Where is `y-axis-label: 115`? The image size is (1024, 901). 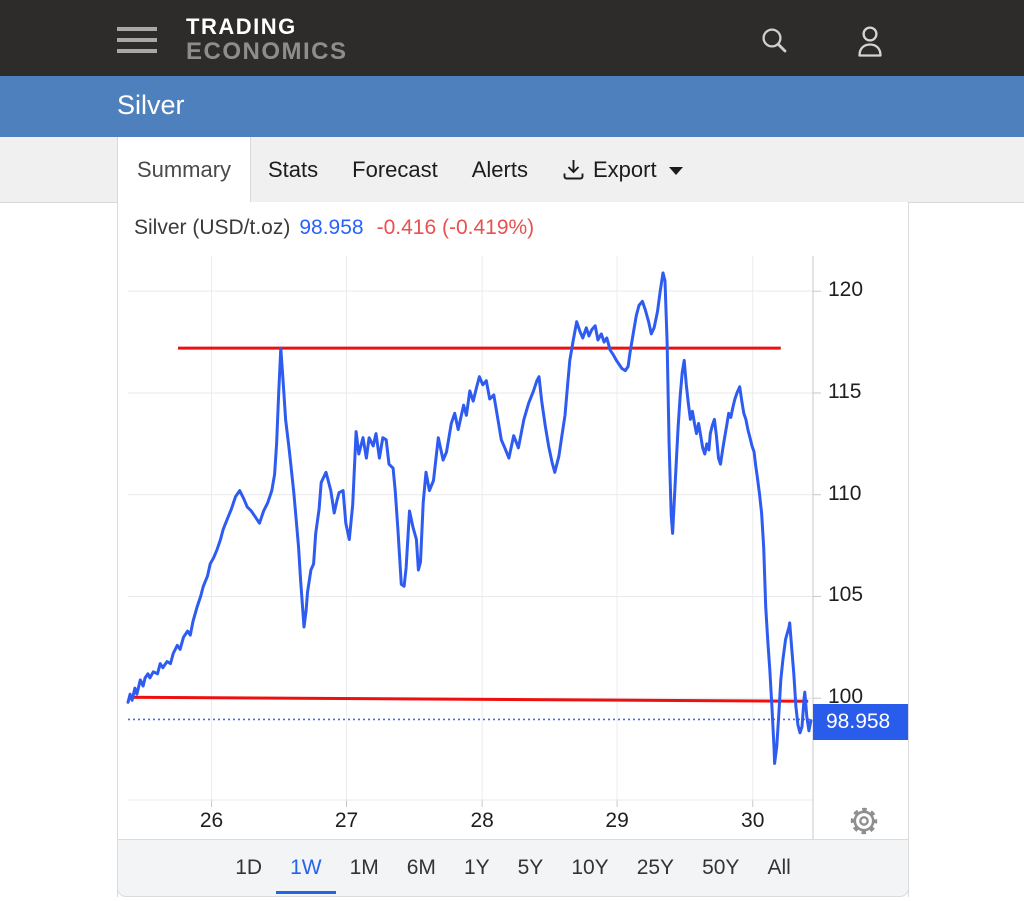
y-axis-label: 115 is located at coordinates (845, 391).